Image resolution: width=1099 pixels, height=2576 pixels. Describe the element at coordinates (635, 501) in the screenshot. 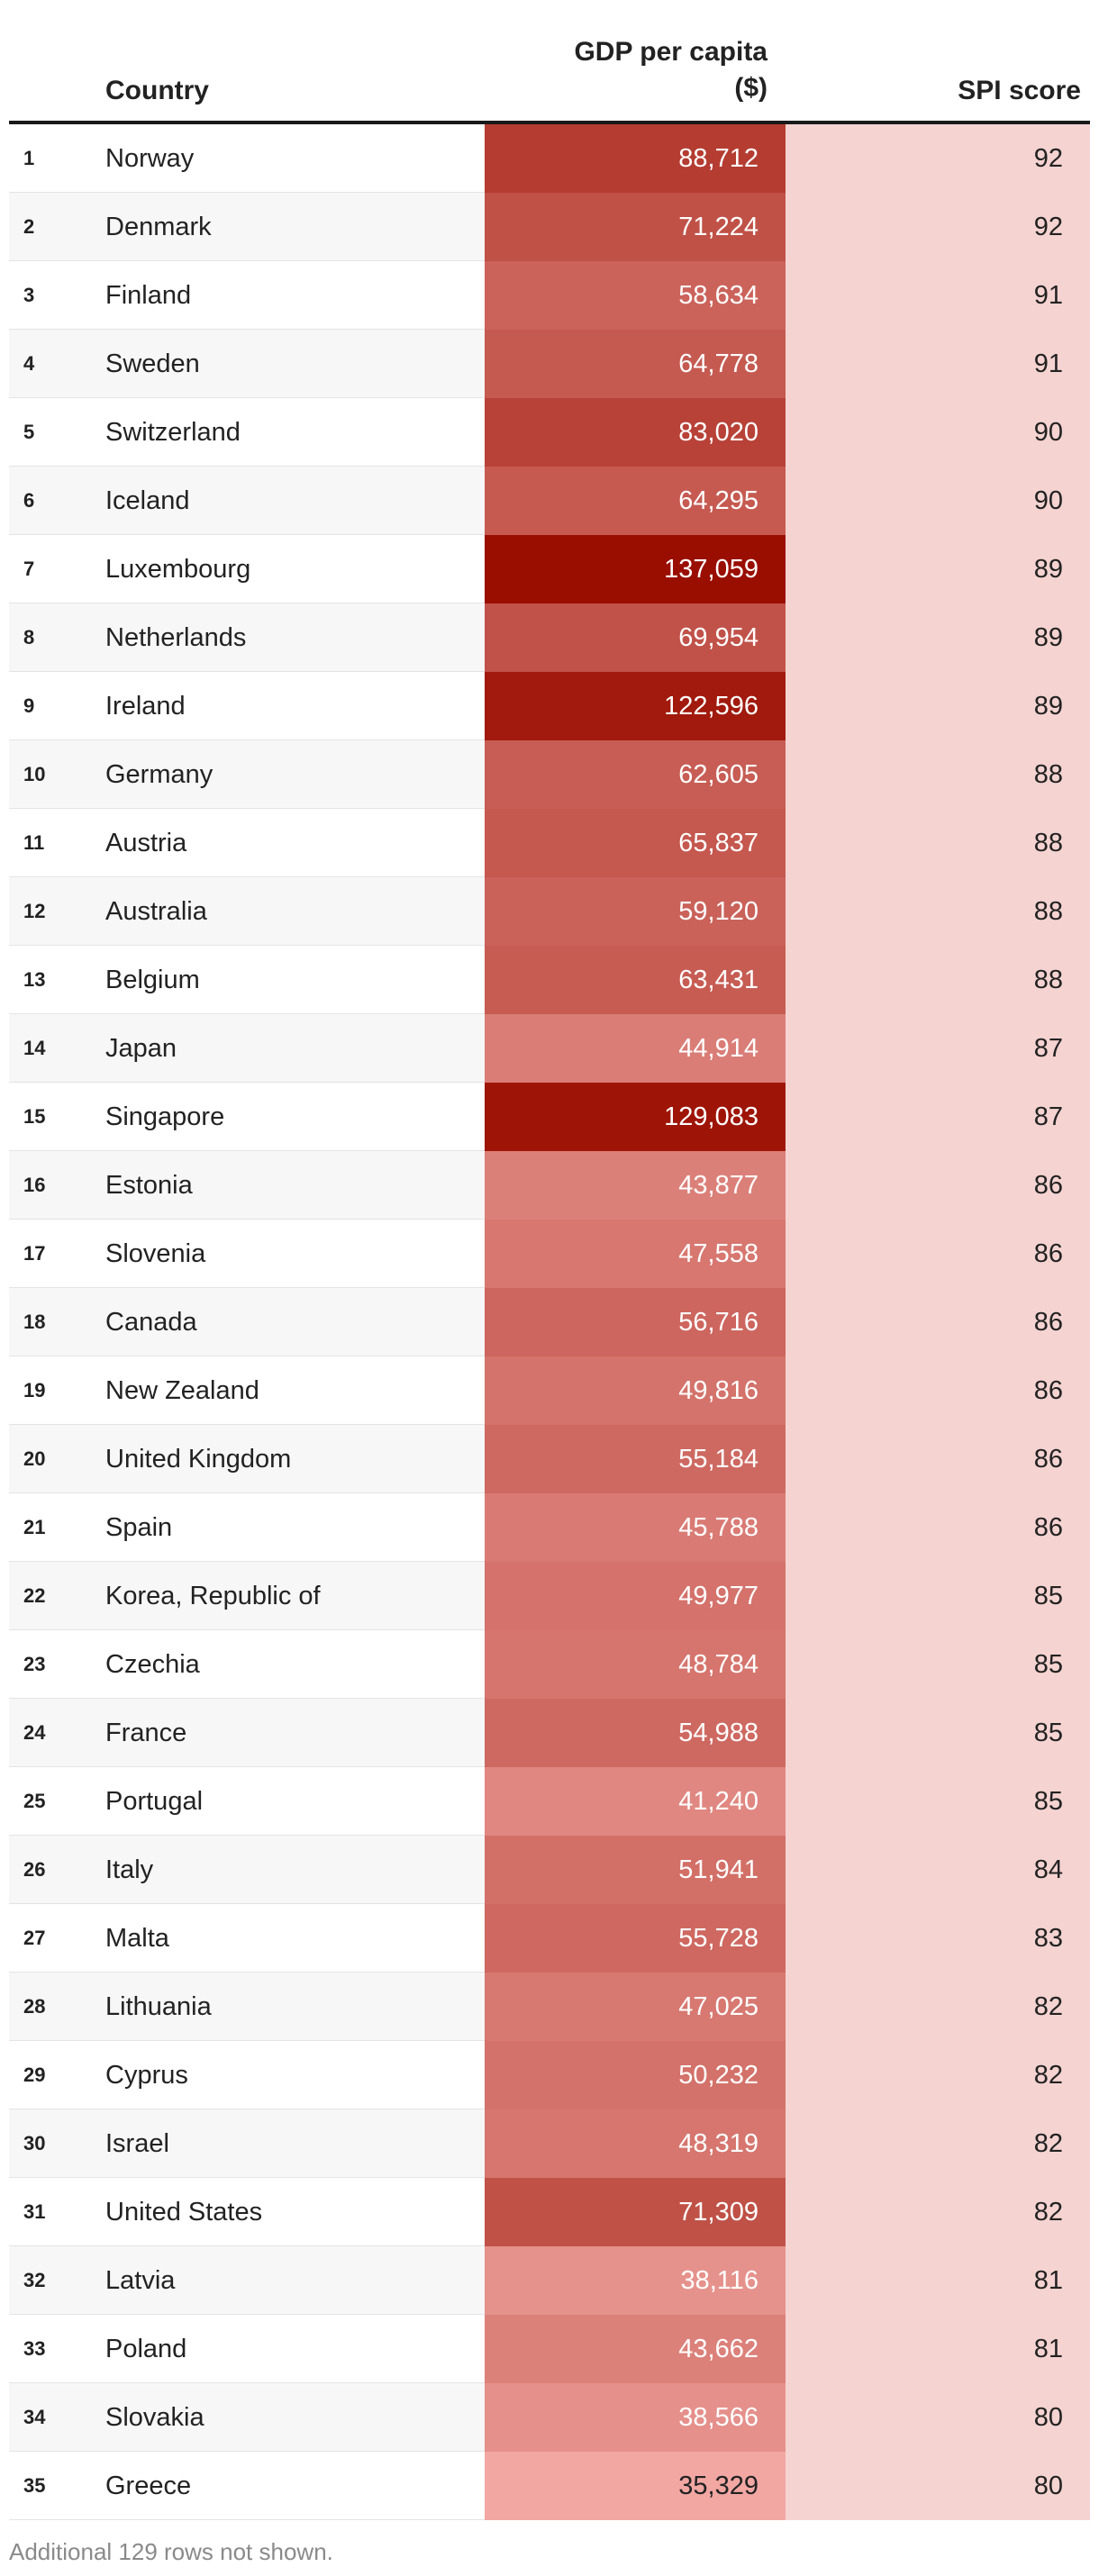

I see `gdp-cell: 64,295` at that location.